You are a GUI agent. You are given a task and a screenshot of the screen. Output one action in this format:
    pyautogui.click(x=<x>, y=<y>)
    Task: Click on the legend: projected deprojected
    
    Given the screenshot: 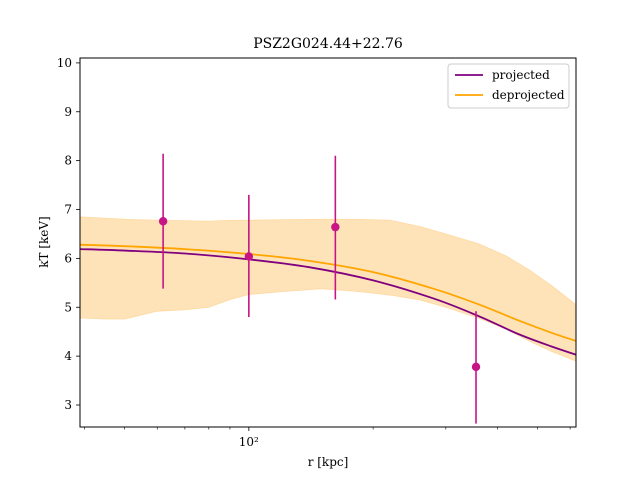 What is the action you would take?
    pyautogui.click(x=508, y=86)
    